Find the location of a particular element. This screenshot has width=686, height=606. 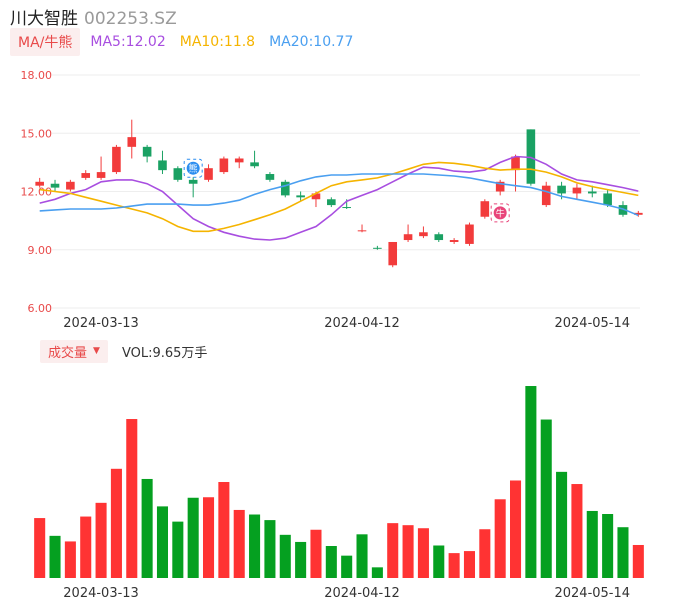

bull-badge-icon: 牛 is located at coordinates (500, 213).